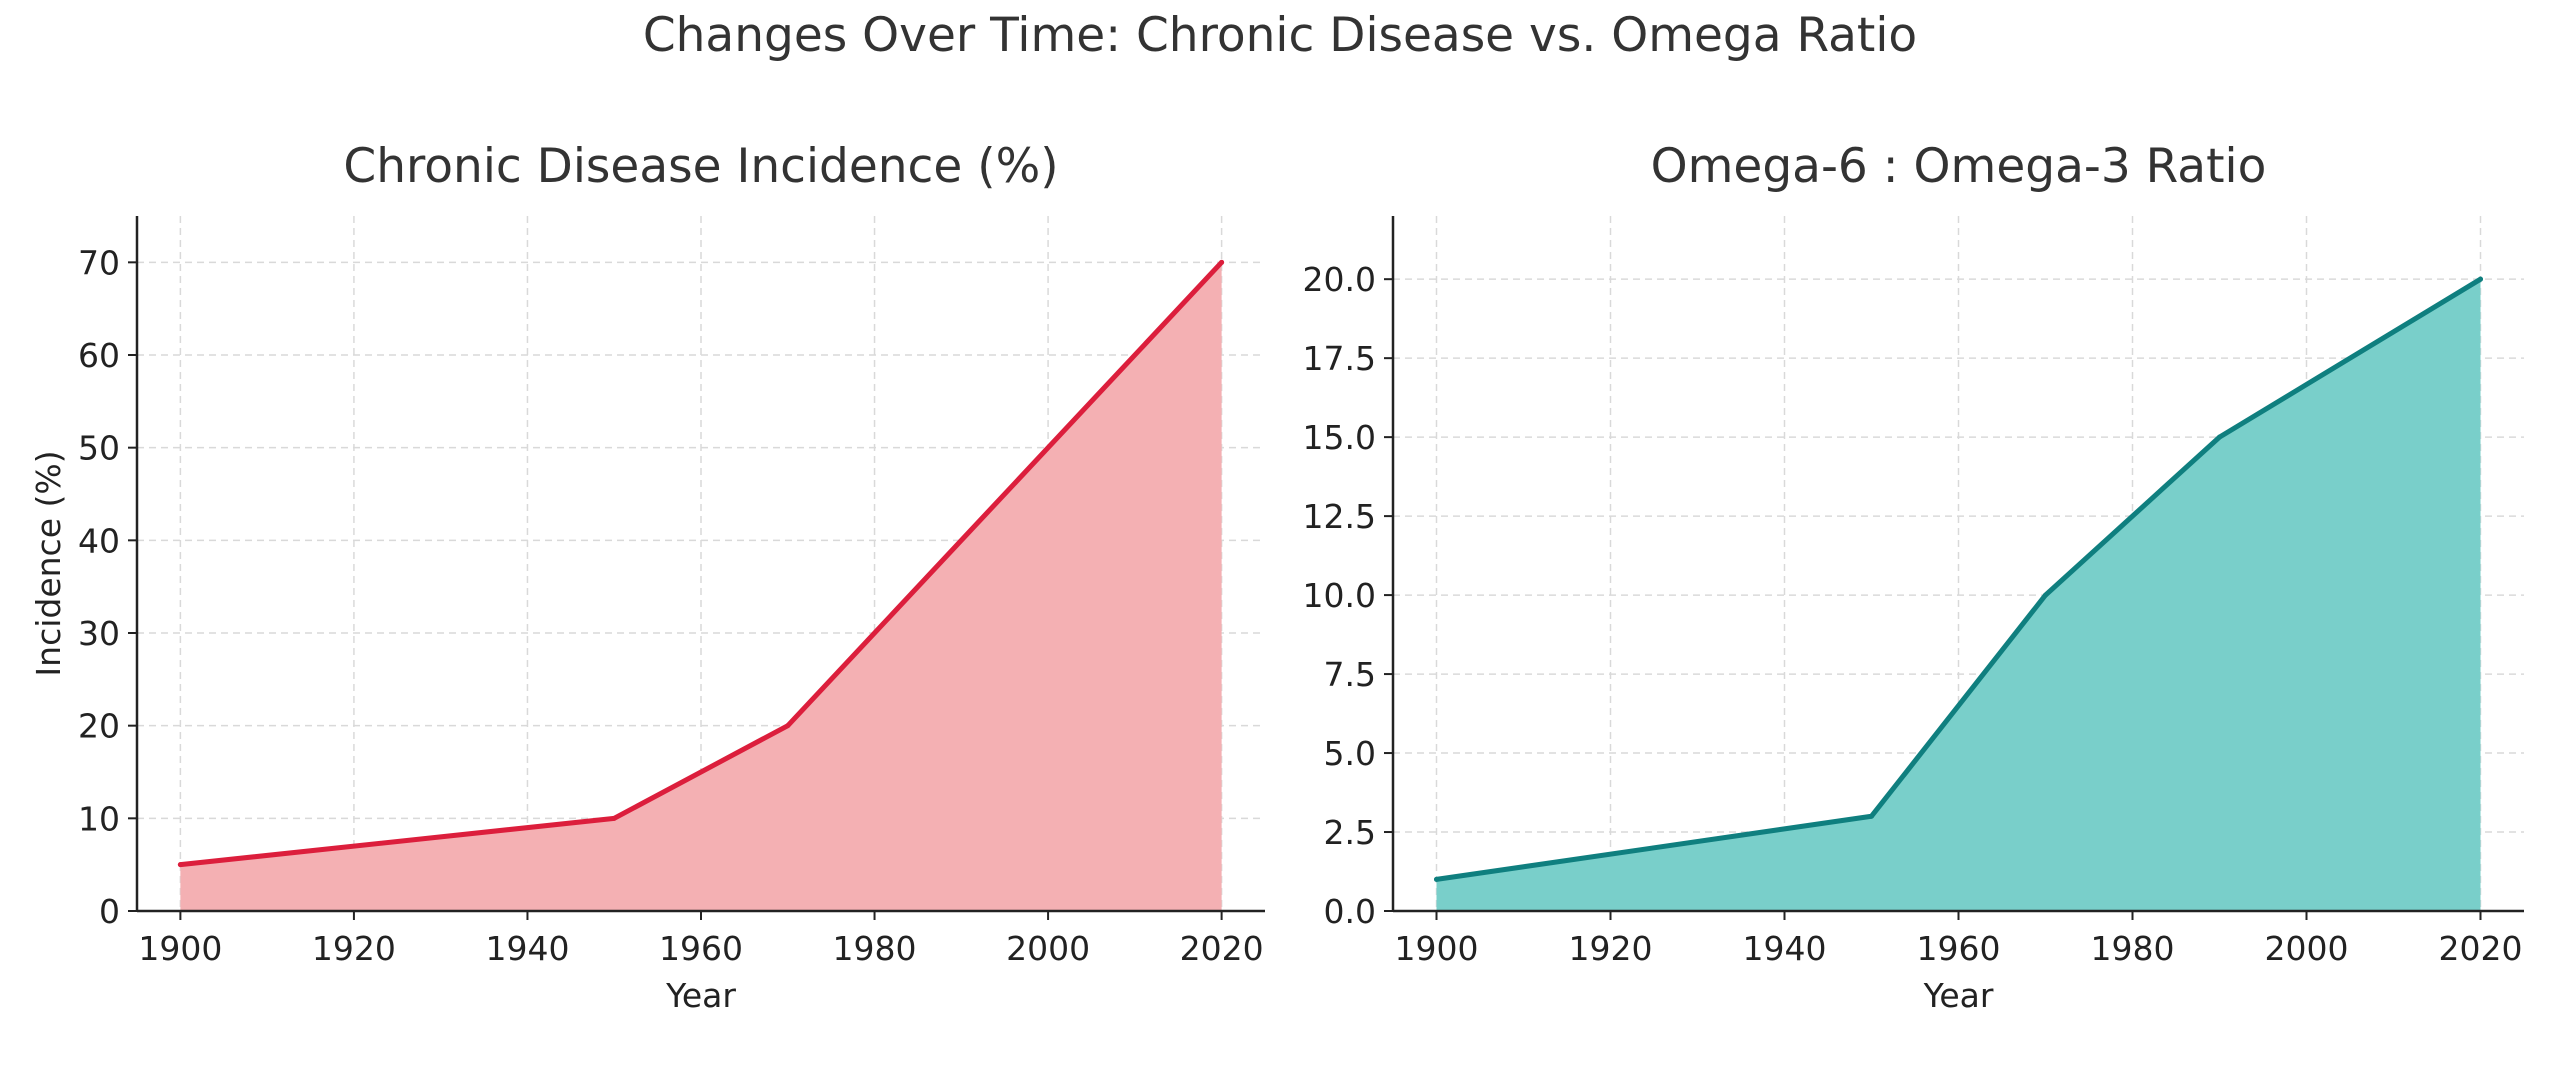 The image size is (2560, 1067). What do you see at coordinates (1436, 879) in the screenshot?
I see `panel2-data-point-1900` at bounding box center [1436, 879].